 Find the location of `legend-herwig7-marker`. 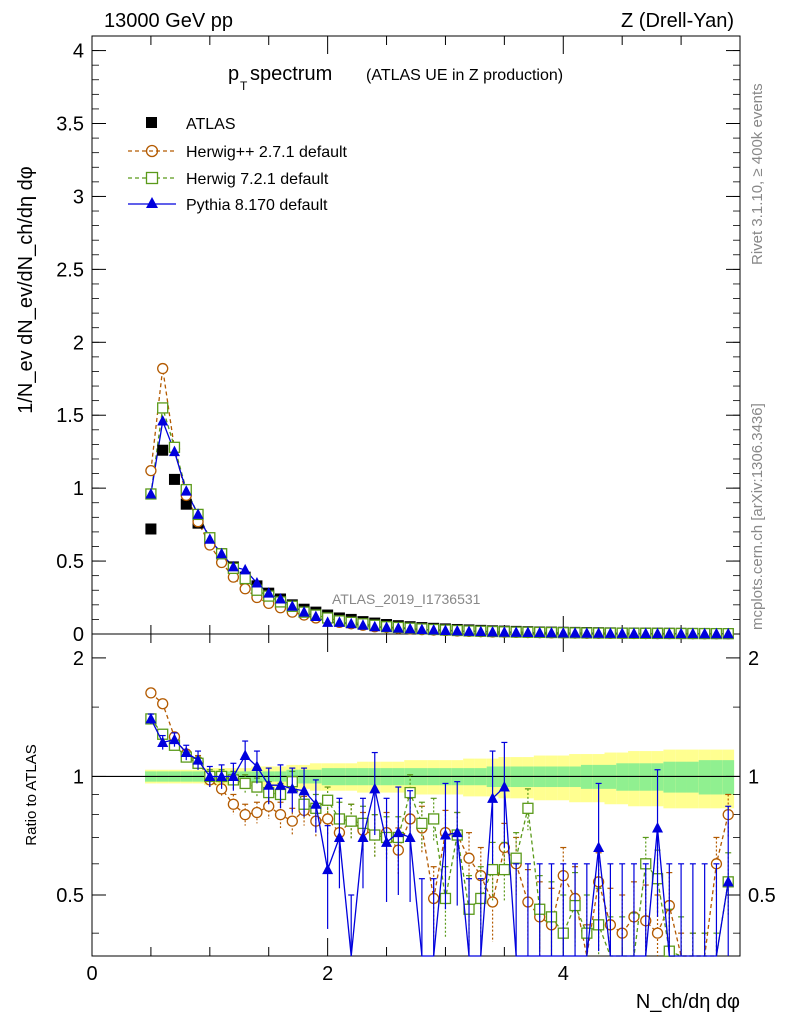

legend-herwig7-marker is located at coordinates (152, 178).